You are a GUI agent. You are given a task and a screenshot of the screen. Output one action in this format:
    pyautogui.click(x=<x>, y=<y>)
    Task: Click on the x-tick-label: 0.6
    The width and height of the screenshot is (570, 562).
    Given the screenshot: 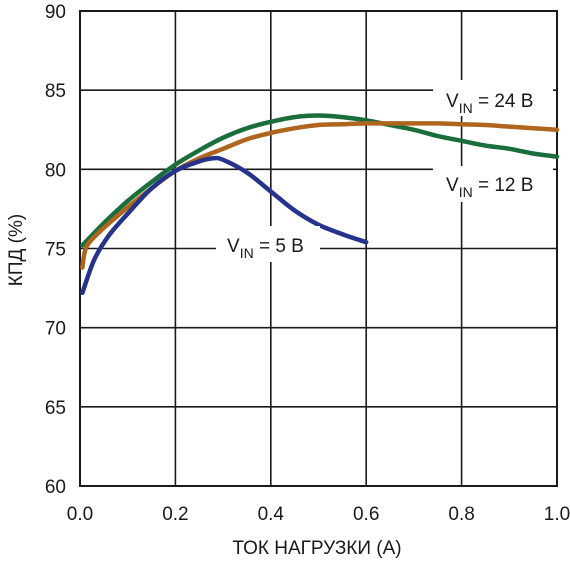 What is the action you would take?
    pyautogui.click(x=366, y=514)
    